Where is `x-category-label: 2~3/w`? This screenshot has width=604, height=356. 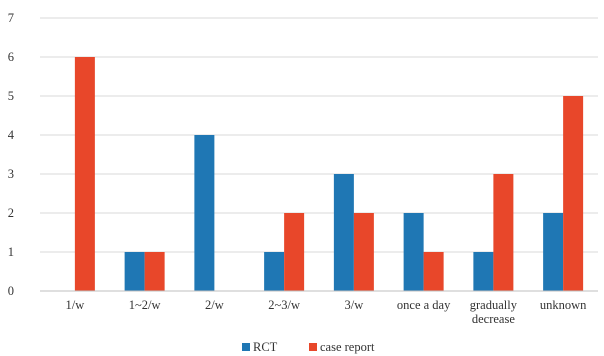
x-category-label: 2~3/w is located at coordinates (284, 305).